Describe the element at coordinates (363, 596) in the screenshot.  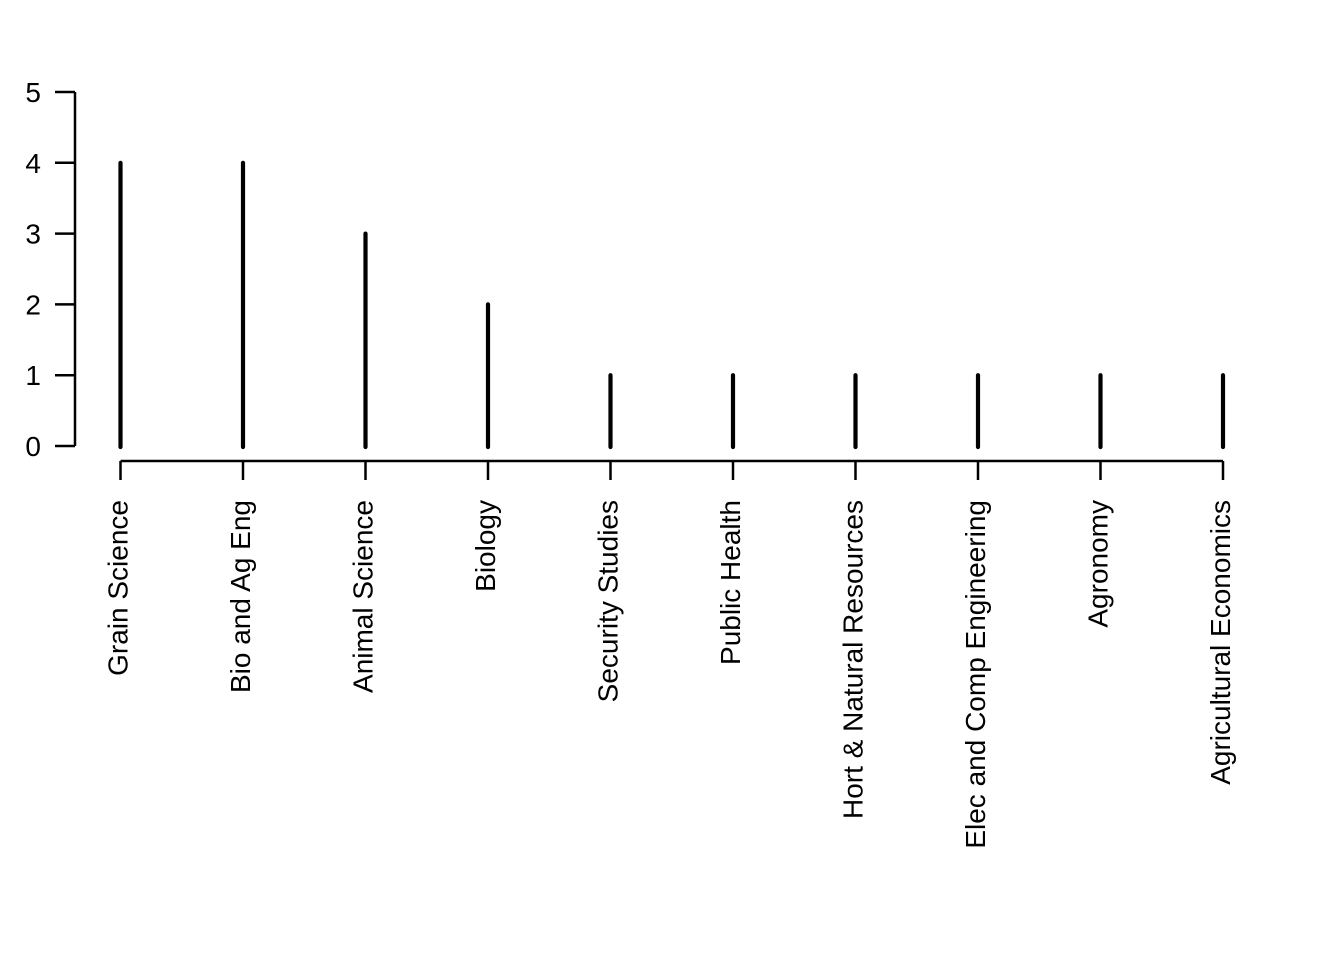
I see `x-tick-label: Animal Science` at that location.